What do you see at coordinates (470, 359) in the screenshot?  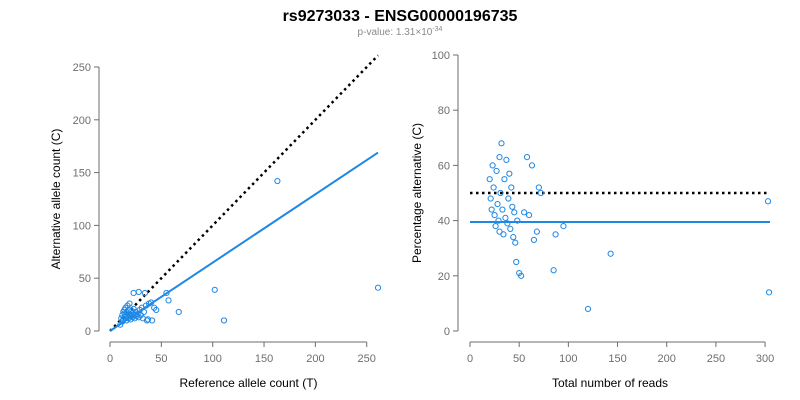 I see `right-x-tick-label: 0` at bounding box center [470, 359].